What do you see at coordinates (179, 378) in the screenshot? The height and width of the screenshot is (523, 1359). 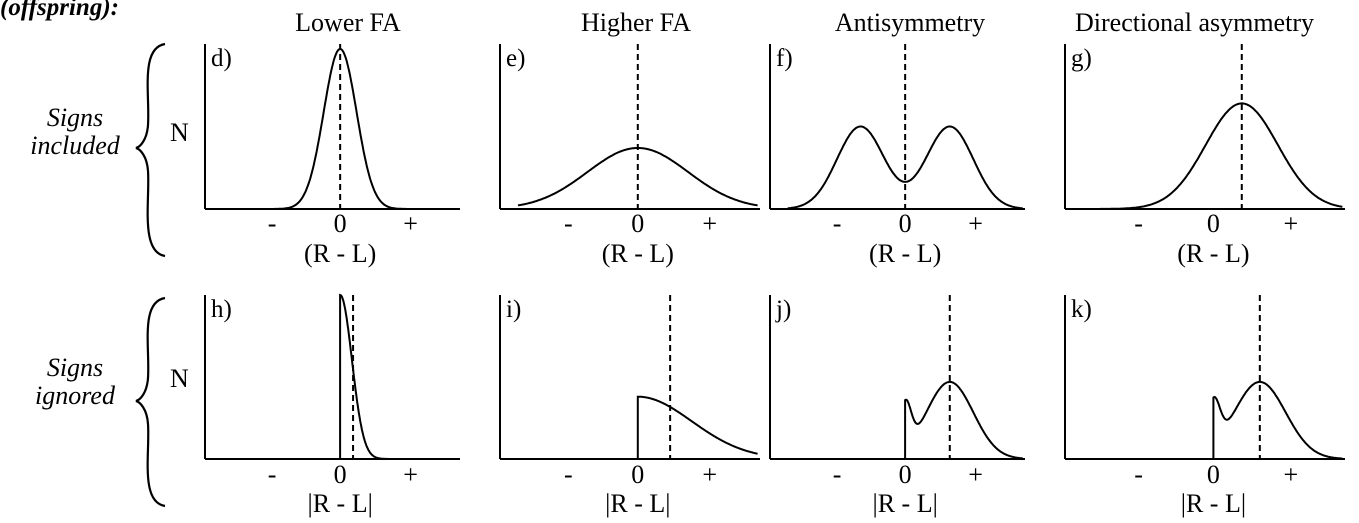 I see `y-axis-label-bottom: N` at bounding box center [179, 378].